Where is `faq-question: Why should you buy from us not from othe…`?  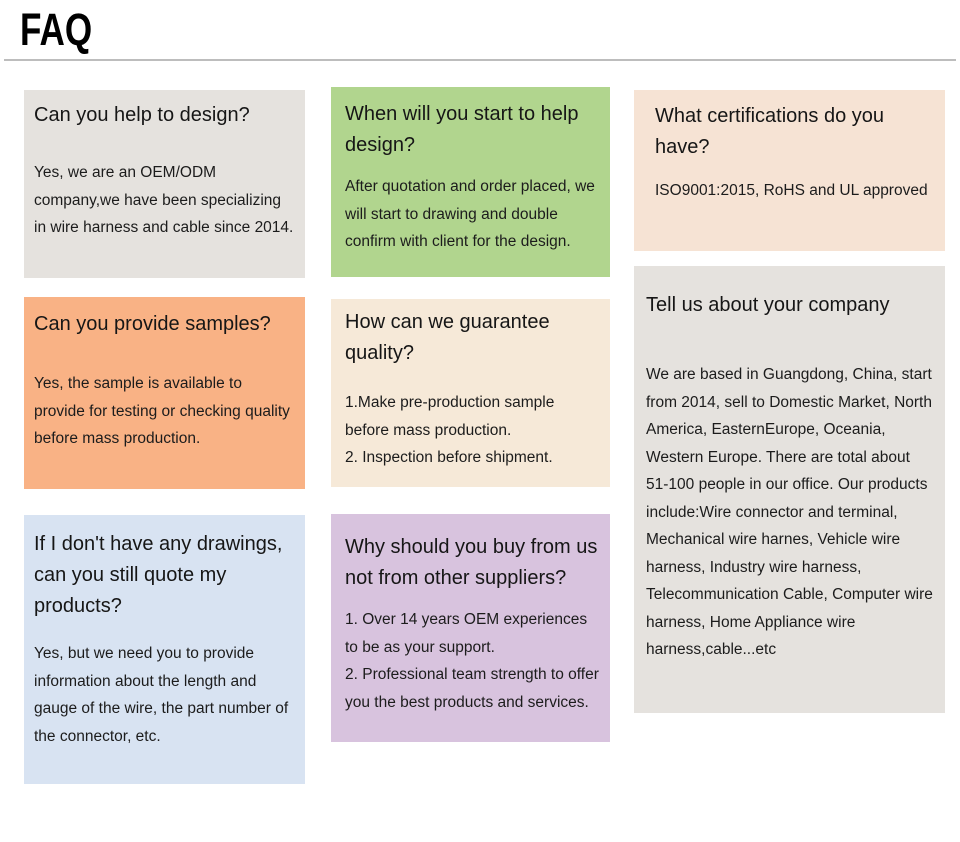 faq-question: Why should you buy from us not from othe… is located at coordinates (471, 562).